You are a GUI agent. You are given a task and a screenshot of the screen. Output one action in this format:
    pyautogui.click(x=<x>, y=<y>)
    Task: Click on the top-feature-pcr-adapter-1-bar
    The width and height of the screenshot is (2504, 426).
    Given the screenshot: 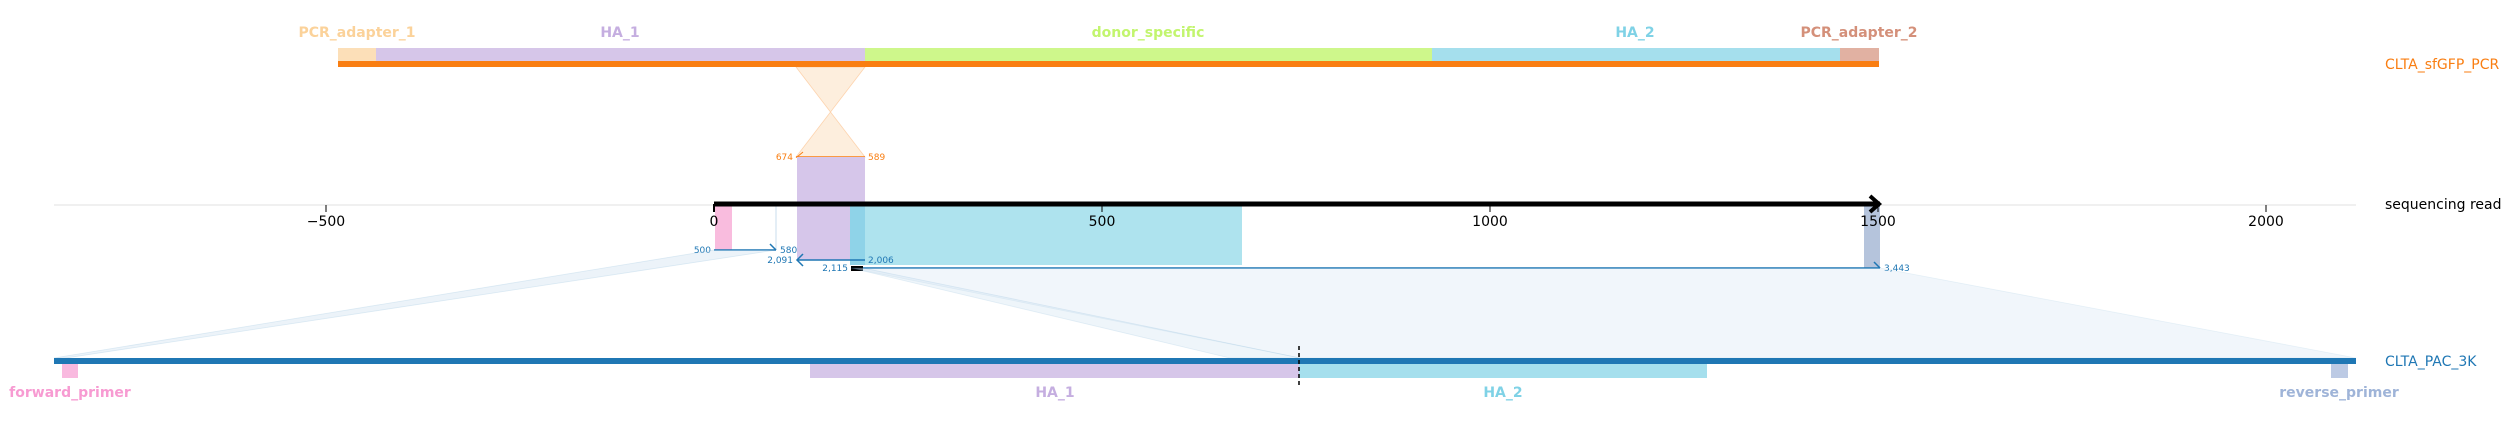 What is the action you would take?
    pyautogui.click(x=357, y=54)
    